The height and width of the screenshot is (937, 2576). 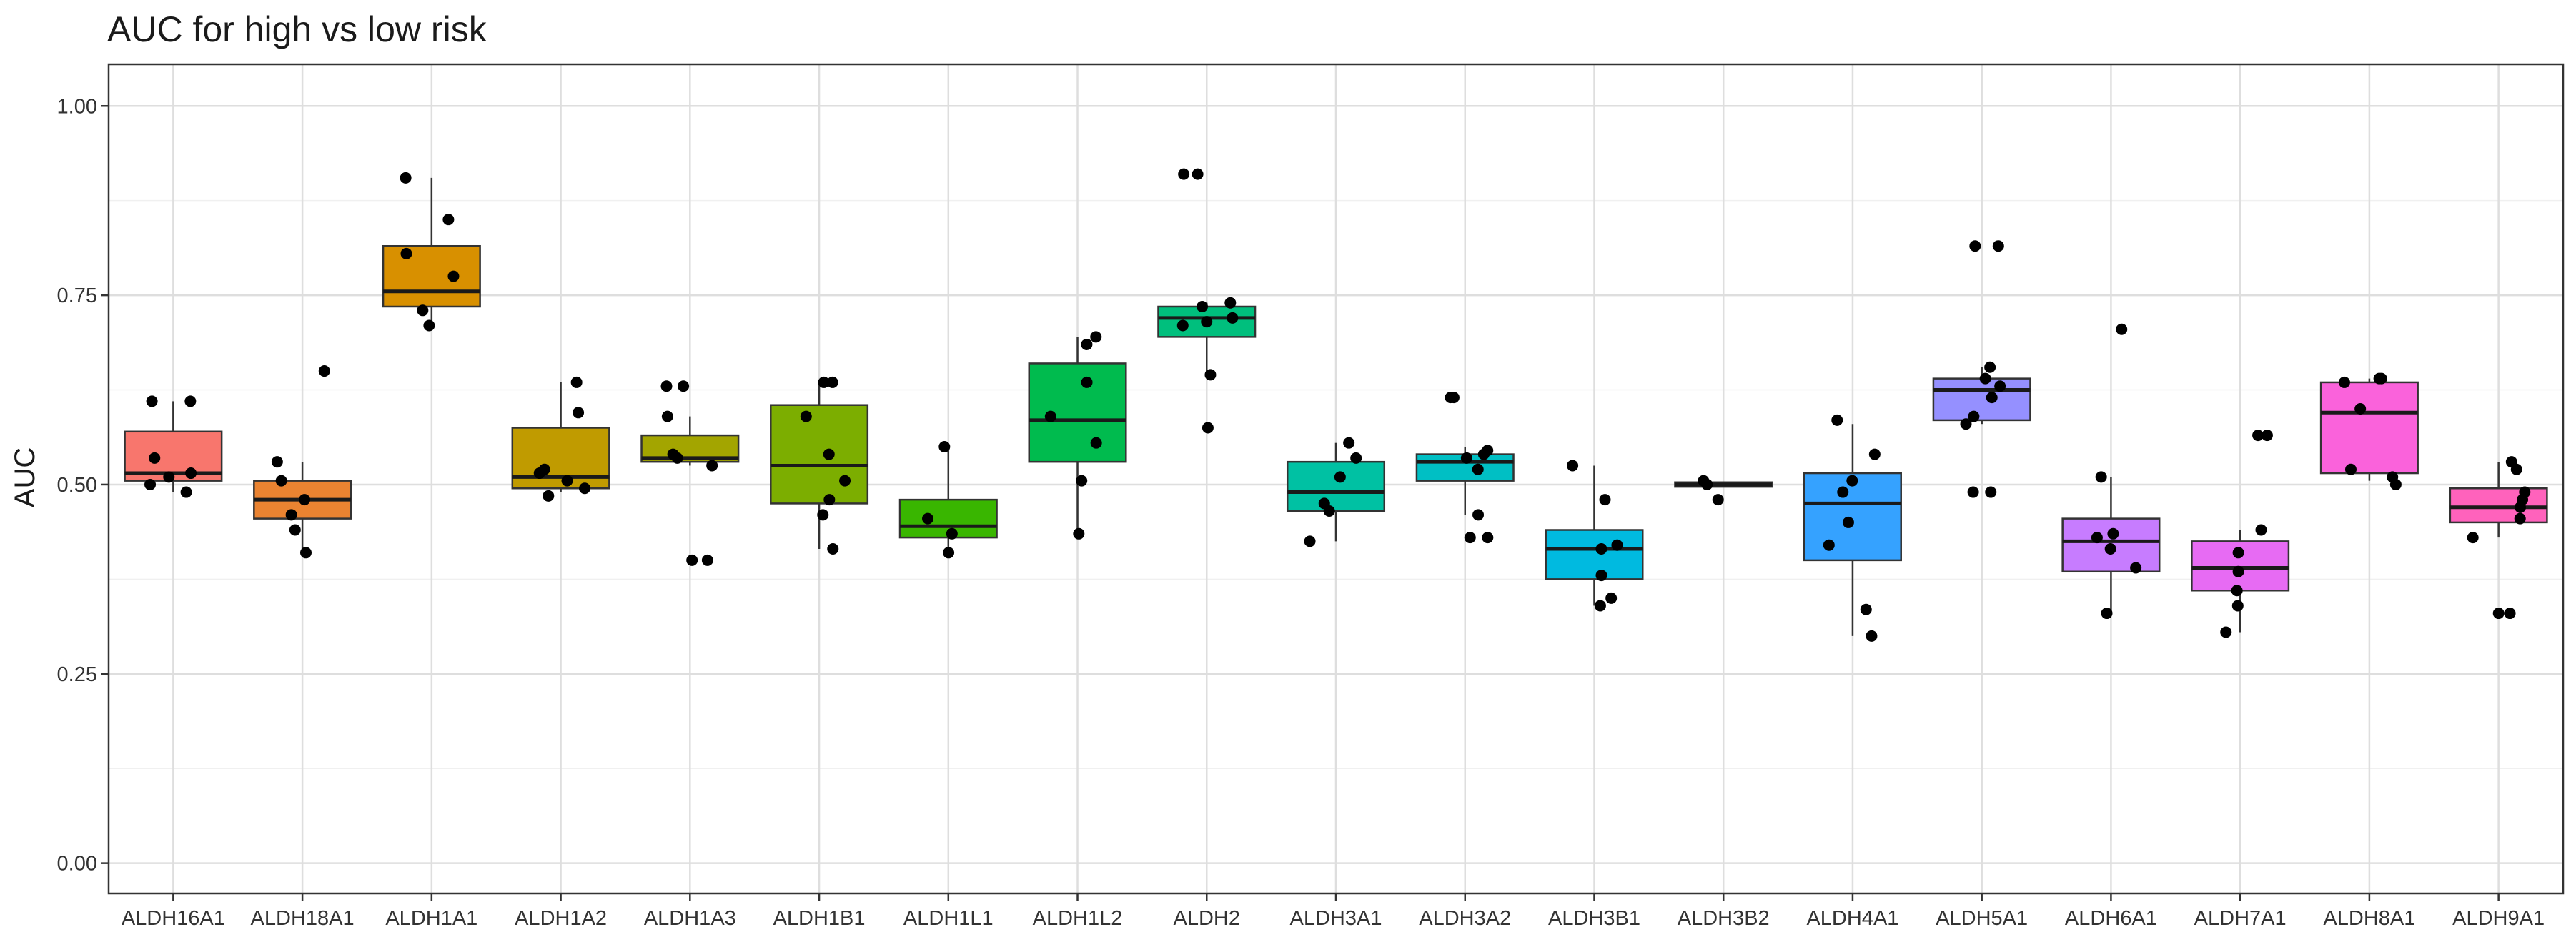 What do you see at coordinates (1336, 918) in the screenshot?
I see `x-tick-label: ALDH3A1` at bounding box center [1336, 918].